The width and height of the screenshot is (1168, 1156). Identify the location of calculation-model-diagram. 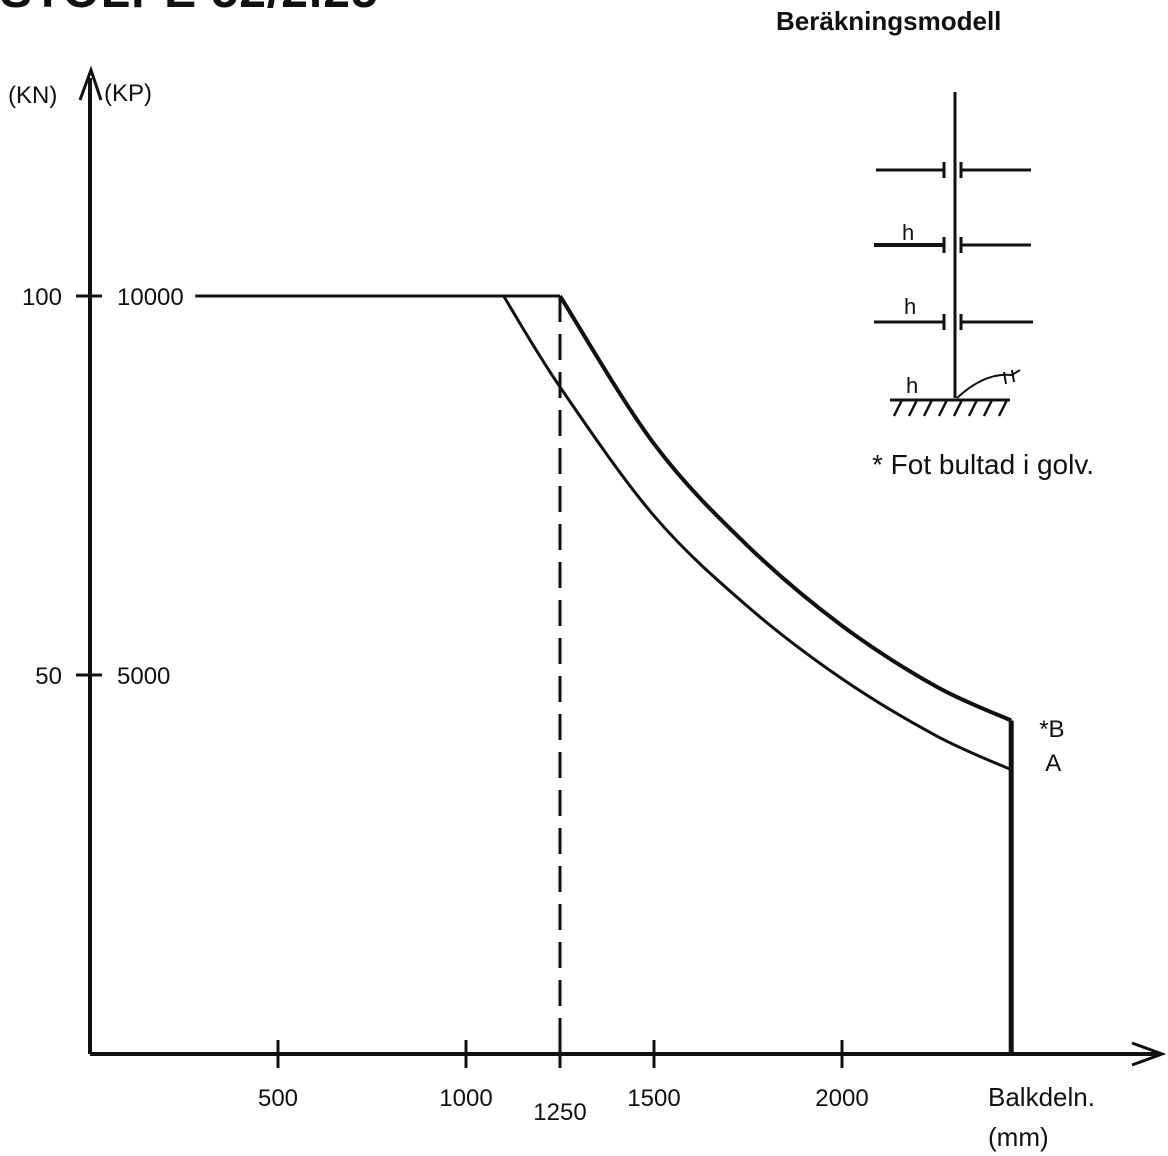
(953, 254).